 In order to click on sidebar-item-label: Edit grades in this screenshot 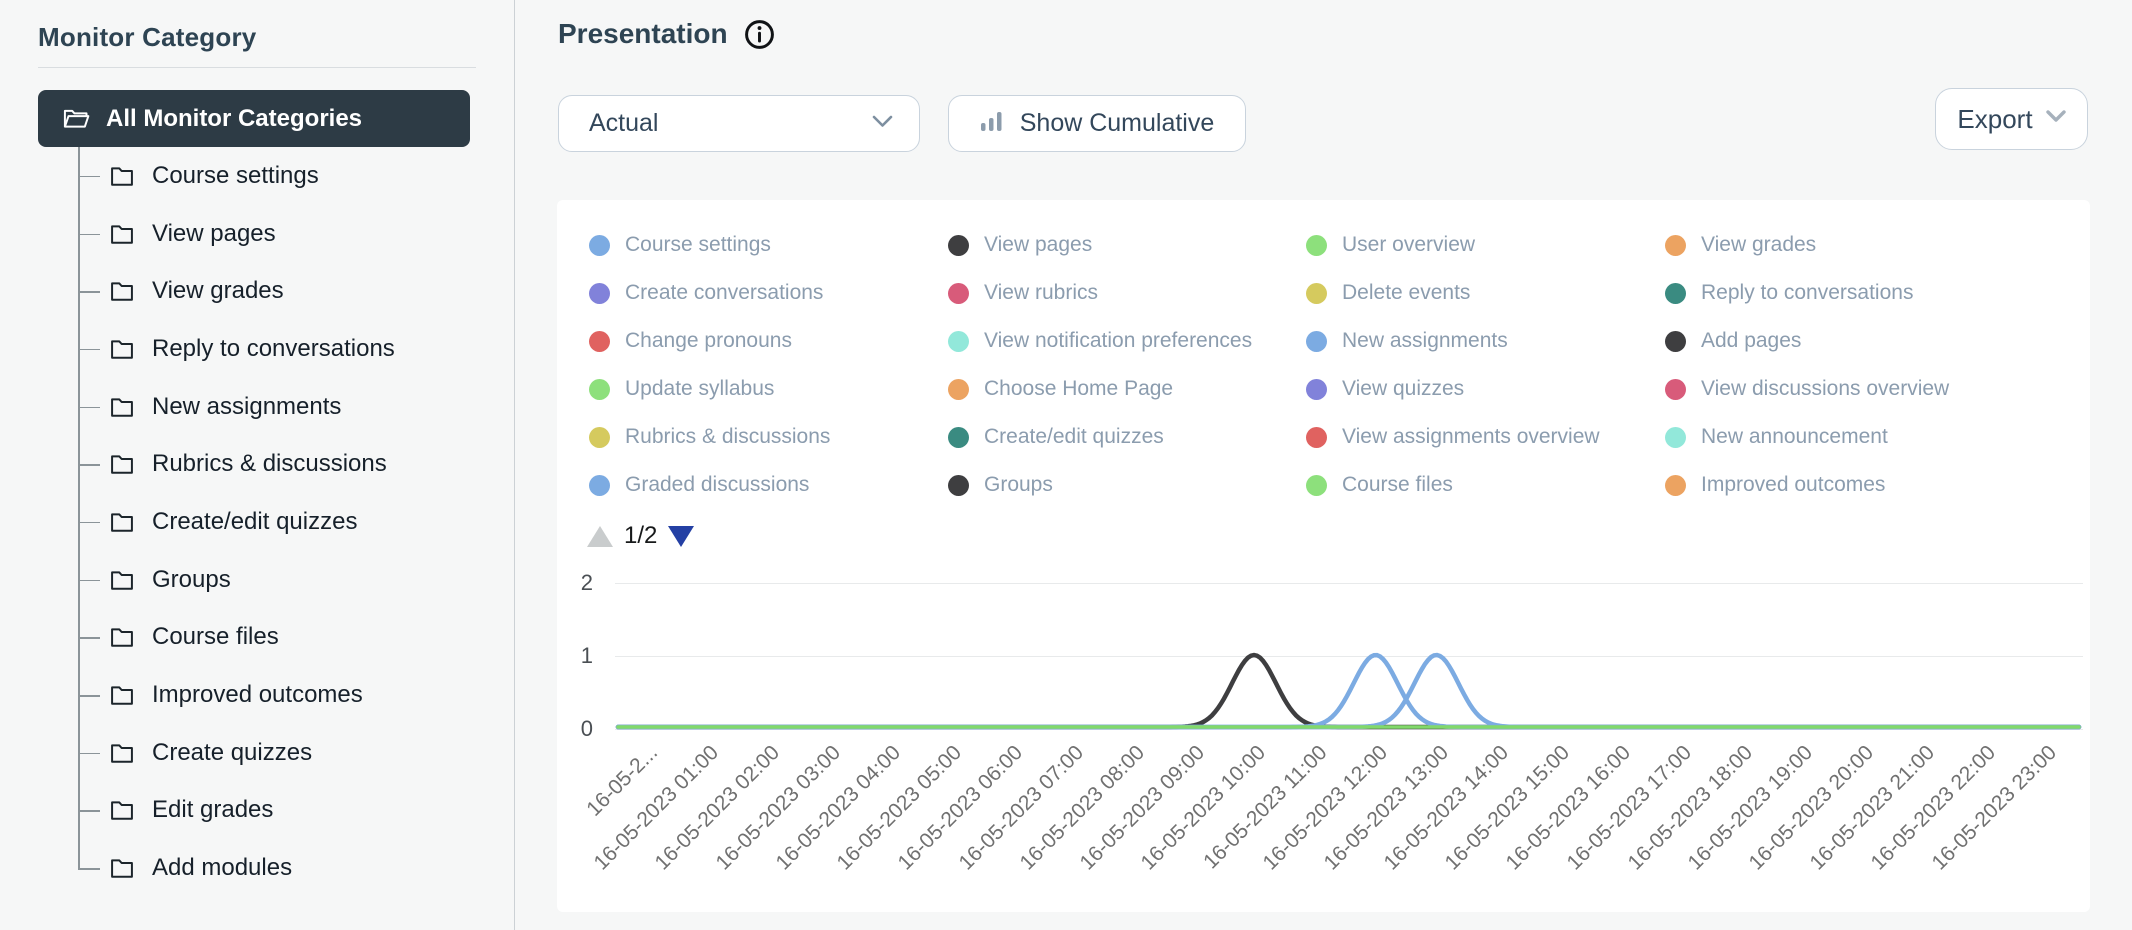, I will do `click(213, 810)`.